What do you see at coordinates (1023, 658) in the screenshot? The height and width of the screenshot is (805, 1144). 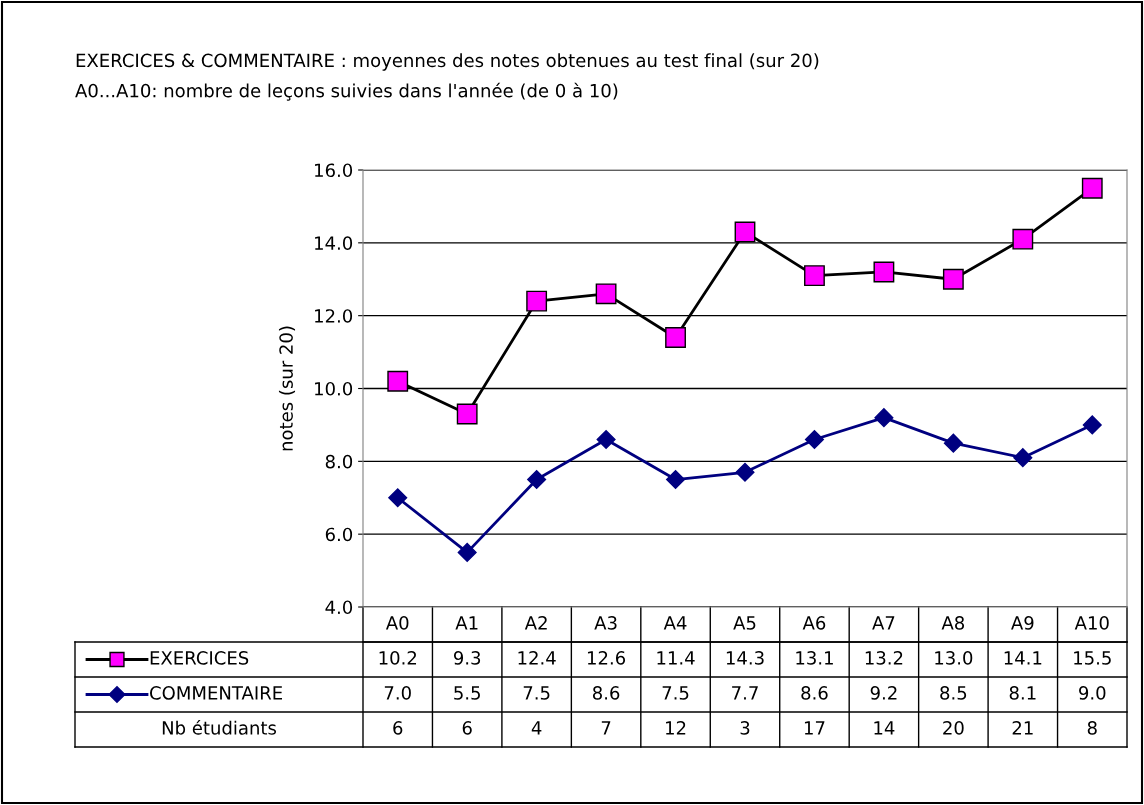 I see `data-label: 14.1` at bounding box center [1023, 658].